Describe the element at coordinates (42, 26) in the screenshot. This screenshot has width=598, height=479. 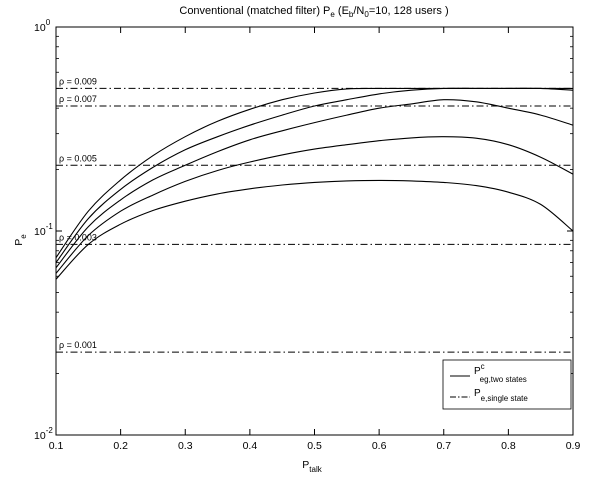
I see `y-tick-label: 10⁰` at that location.